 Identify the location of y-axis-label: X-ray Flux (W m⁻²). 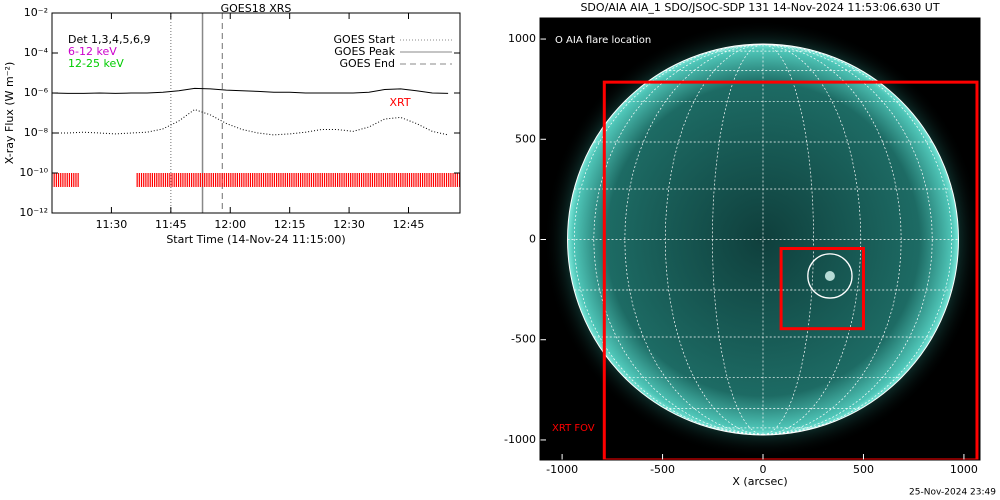
(9, 113).